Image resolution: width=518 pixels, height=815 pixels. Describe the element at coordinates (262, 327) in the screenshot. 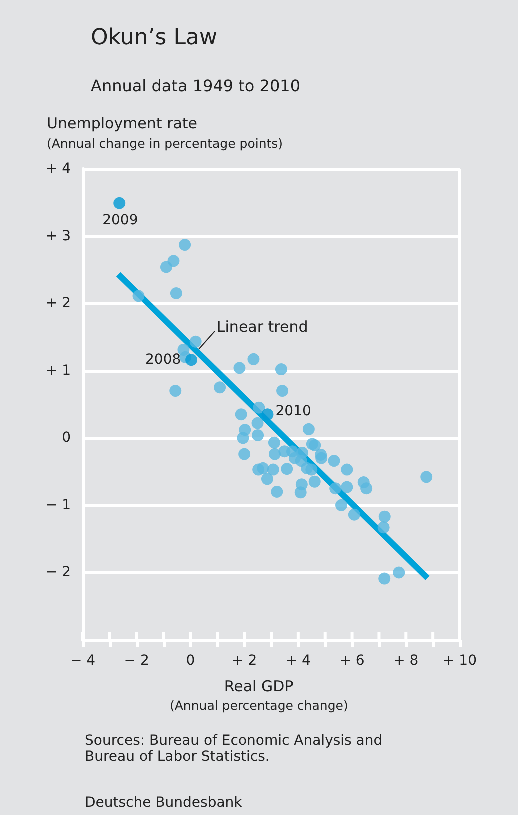

I see `series-label: Linear trend` at that location.